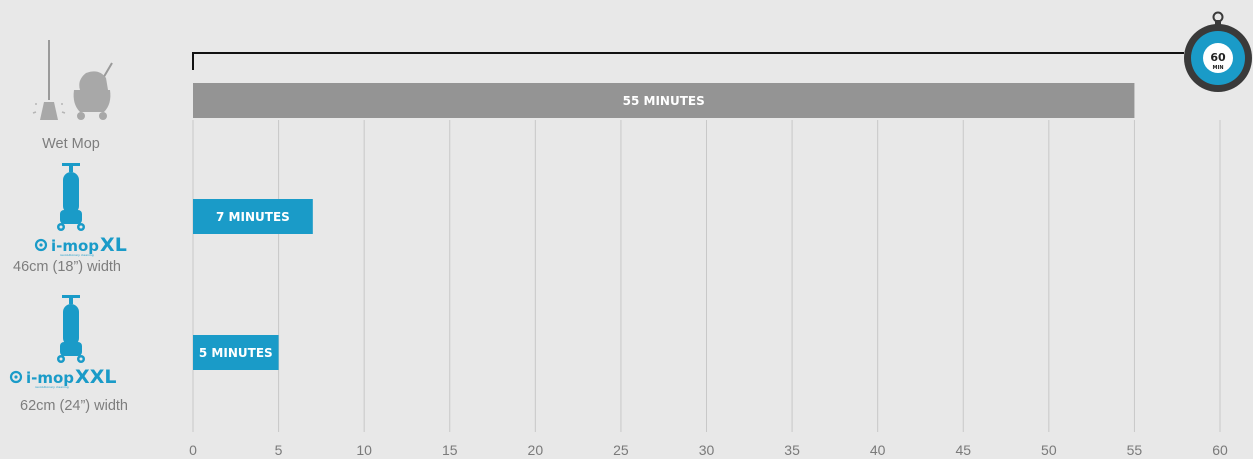 This screenshot has width=1253, height=459. What do you see at coordinates (1217, 68) in the screenshot?
I see `timer-unit: MIN` at bounding box center [1217, 68].